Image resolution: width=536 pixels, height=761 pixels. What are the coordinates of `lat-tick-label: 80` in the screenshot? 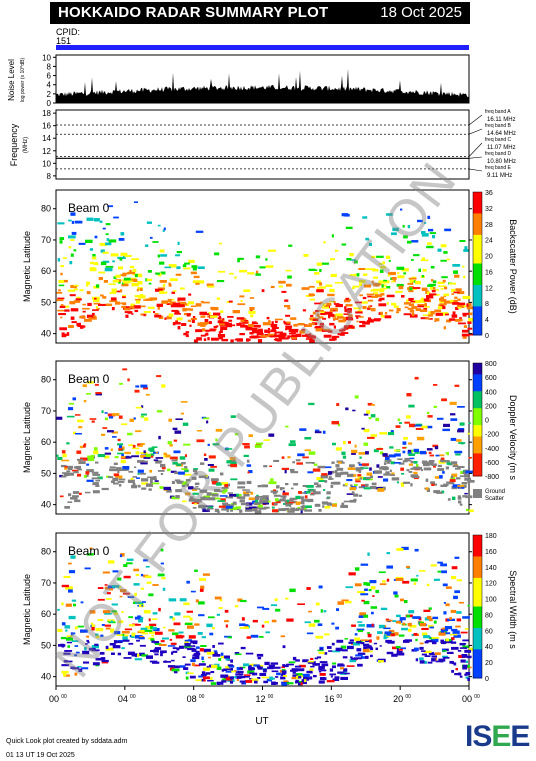 It's located at (46, 552).